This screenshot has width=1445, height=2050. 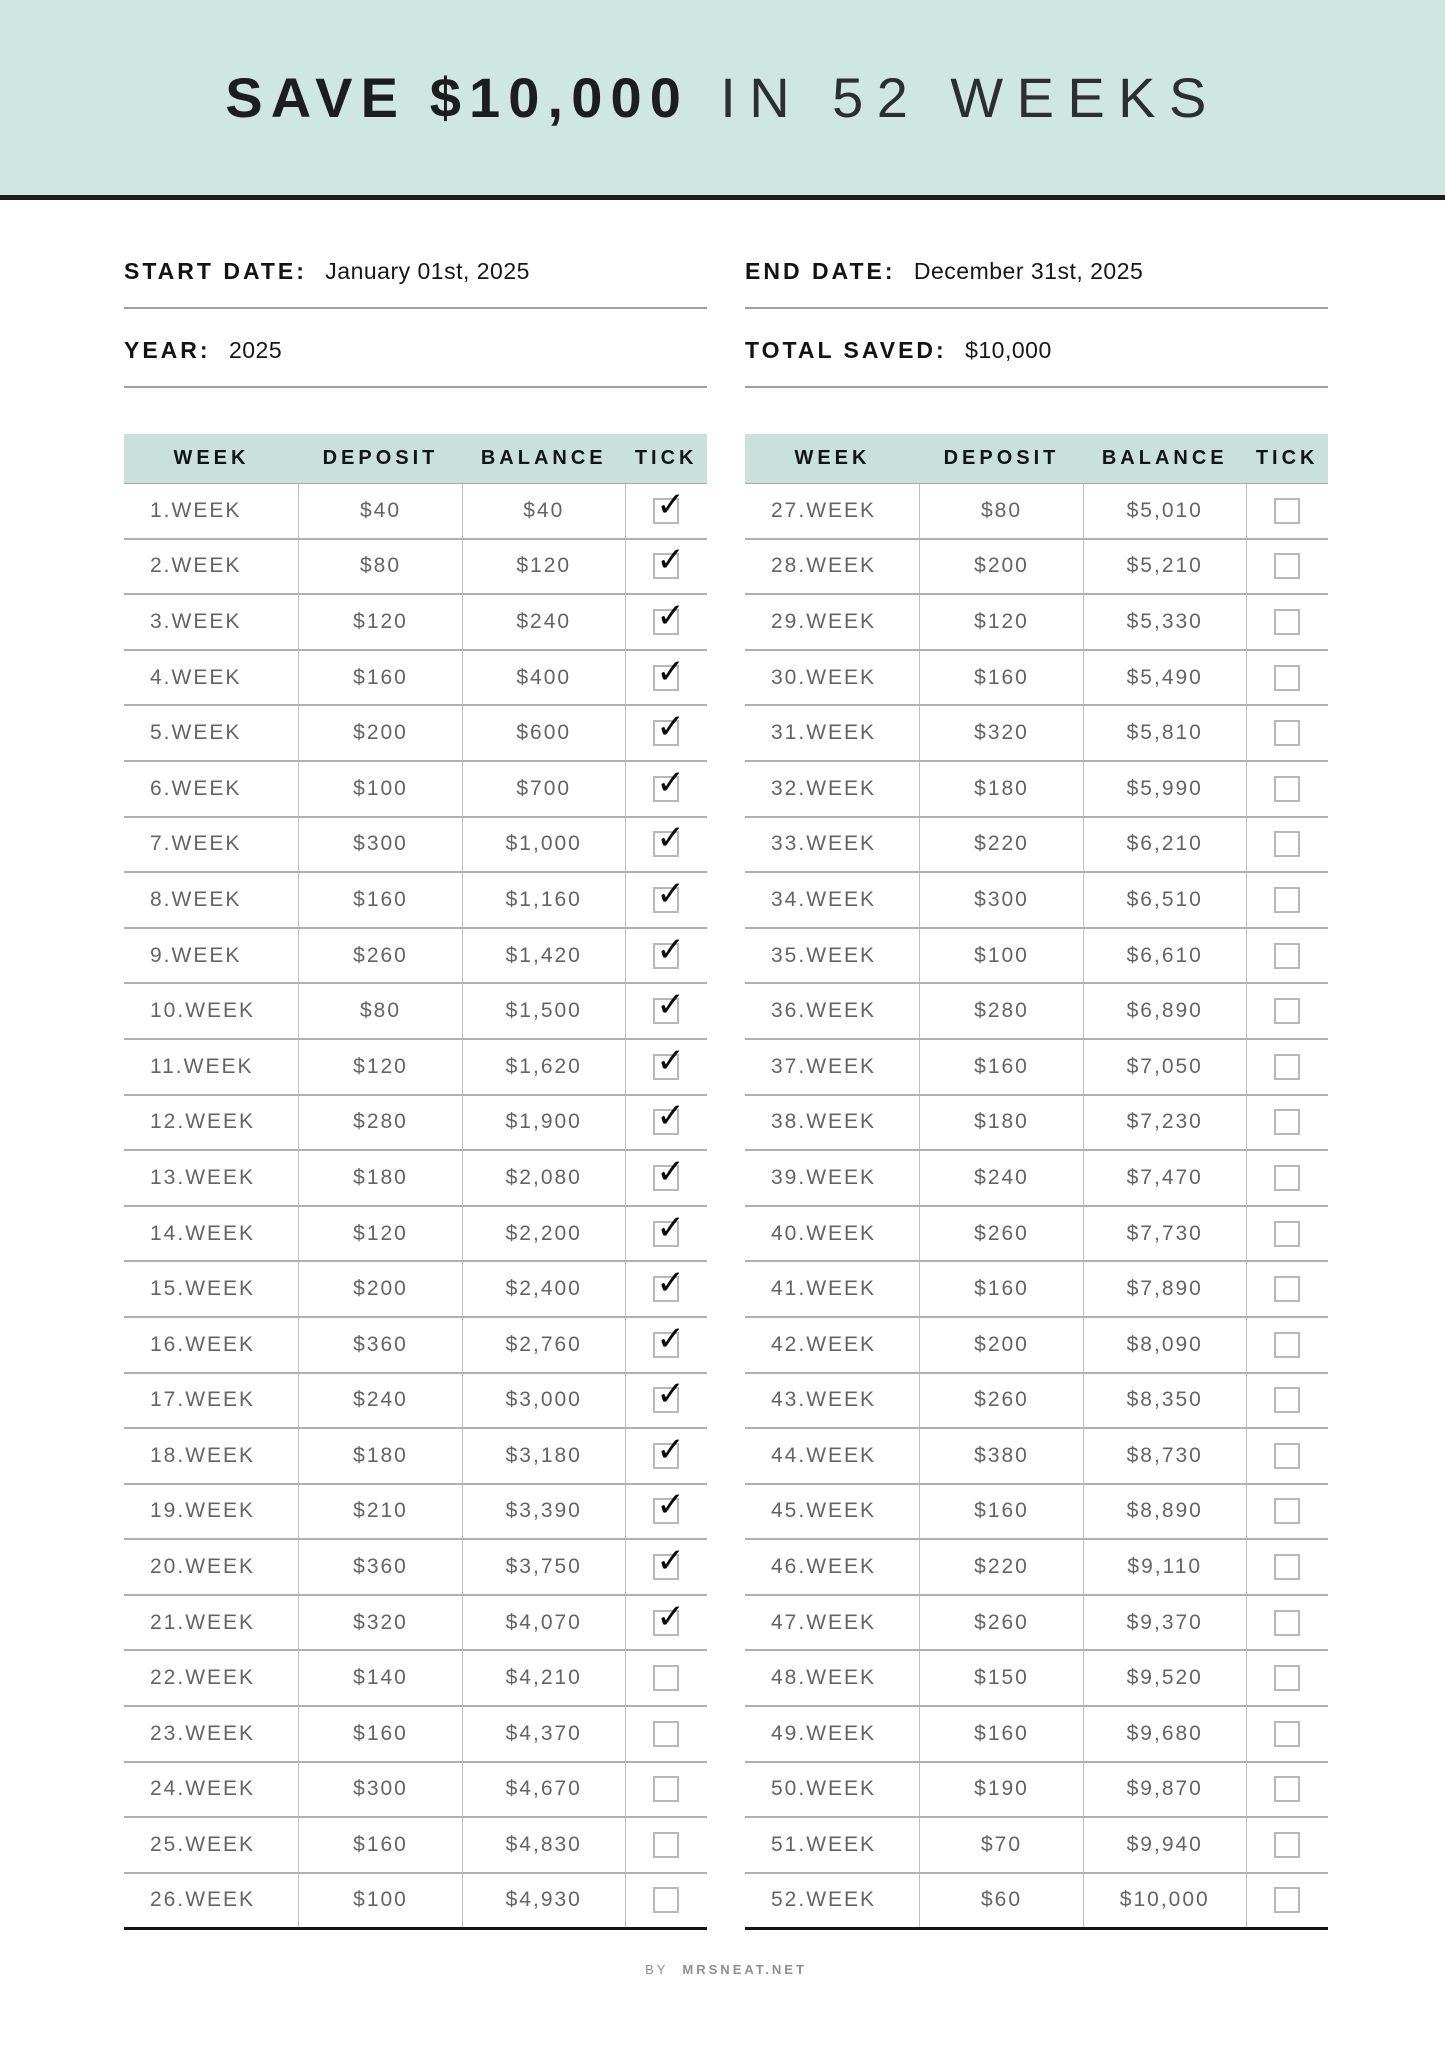 What do you see at coordinates (211, 1455) in the screenshot?
I see `week-cell: 18.WEEK` at bounding box center [211, 1455].